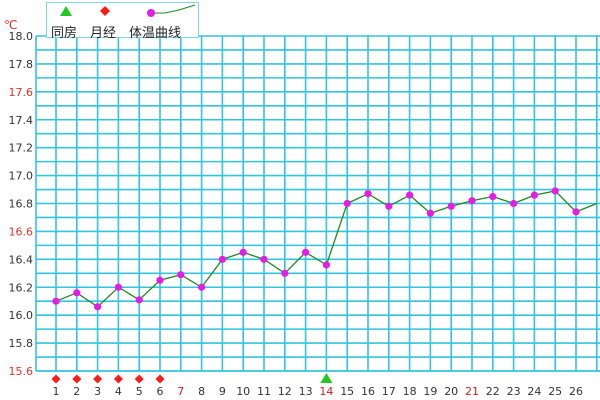  Describe the element at coordinates (21, 287) in the screenshot. I see `y-tick-label: 16.2` at that location.